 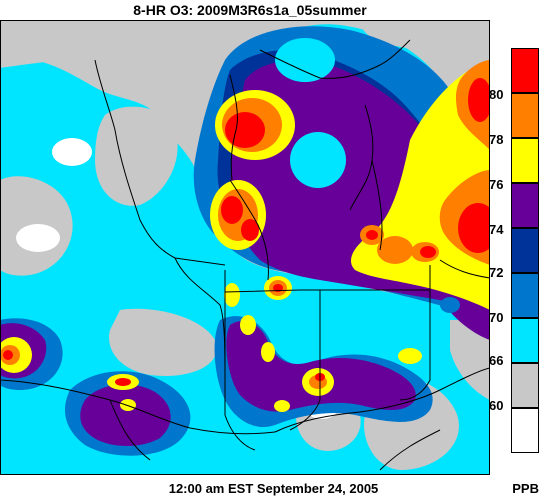 I want to click on legend-label-80: 80, so click(x=496, y=94).